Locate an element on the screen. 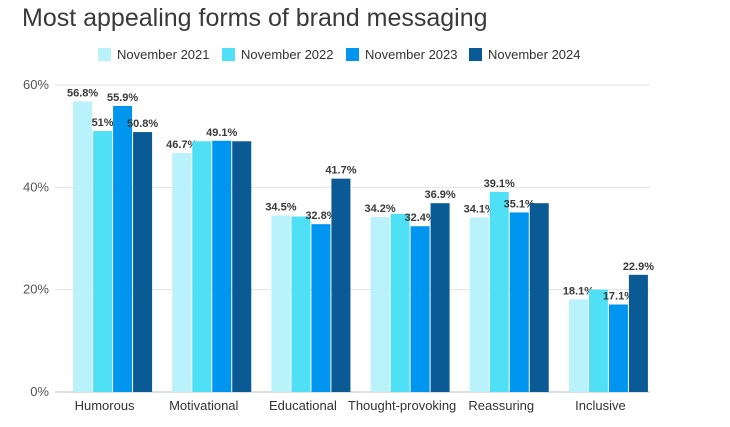  data-label: 55.9% is located at coordinates (122, 98).